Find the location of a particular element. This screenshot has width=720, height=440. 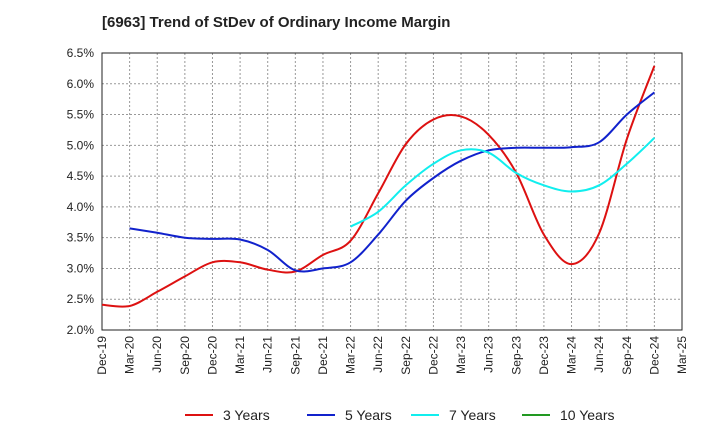

y-axis-ticks: 2.0% 2.5% 3.0% 3.5% 4.0% 4.5% 5.0% 5.5% 6.0% 6.5% is located at coordinates (81, 191).